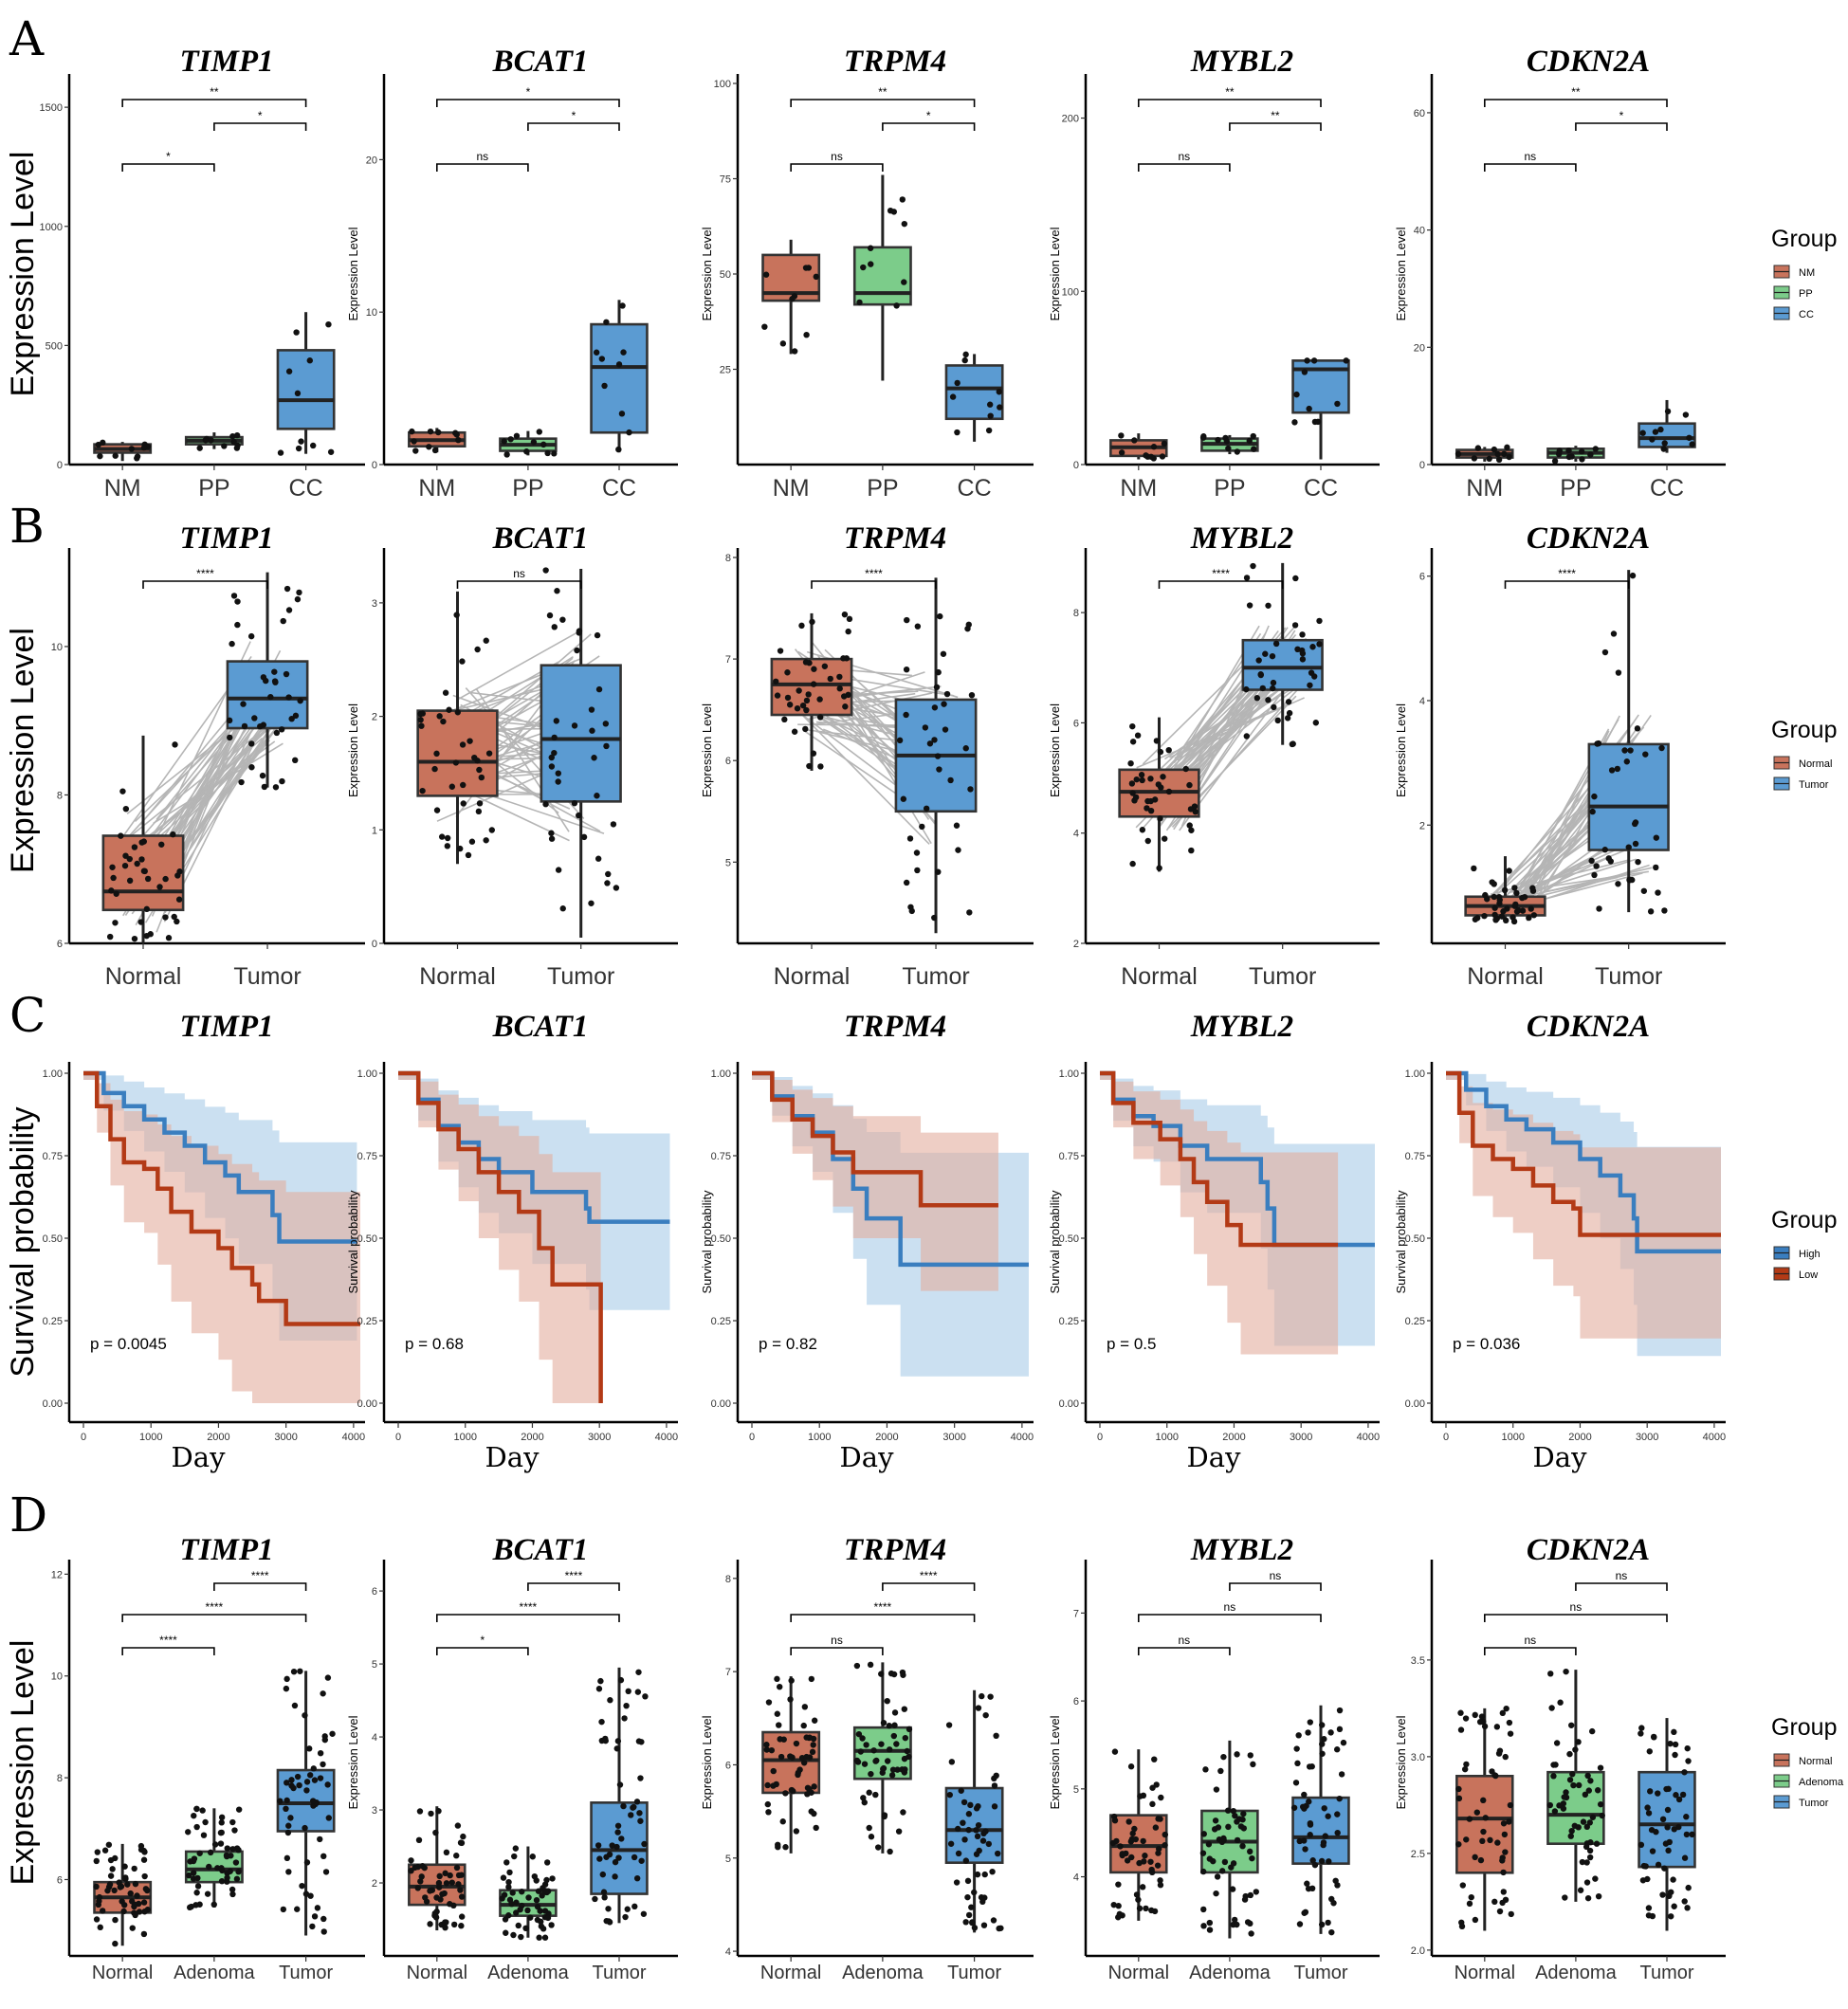 The width and height of the screenshot is (1848, 2009). I want to click on D-TRPM4-sig-label: ns, so click(837, 1640).